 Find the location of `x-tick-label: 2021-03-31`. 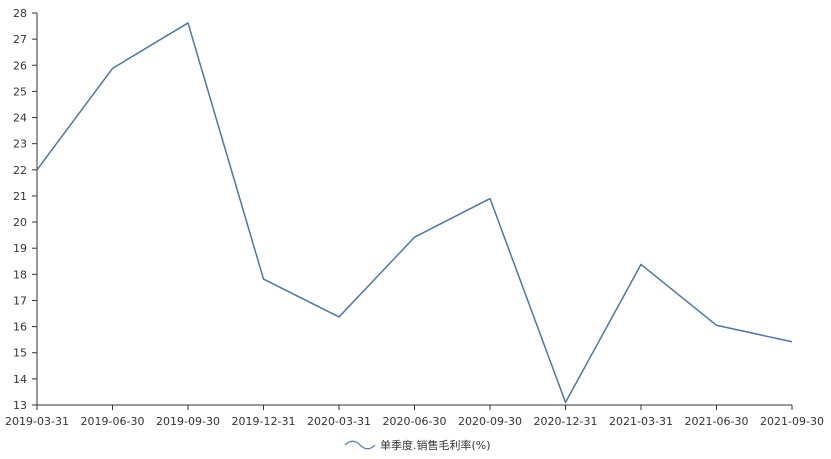

x-tick-label: 2021-03-31 is located at coordinates (641, 421).